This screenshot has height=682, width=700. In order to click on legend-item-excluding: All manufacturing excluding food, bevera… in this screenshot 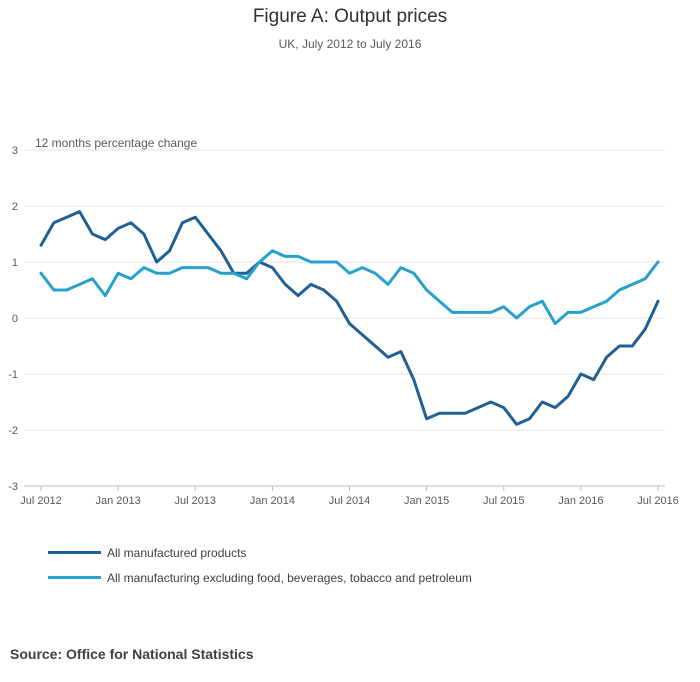, I will do `click(260, 577)`.